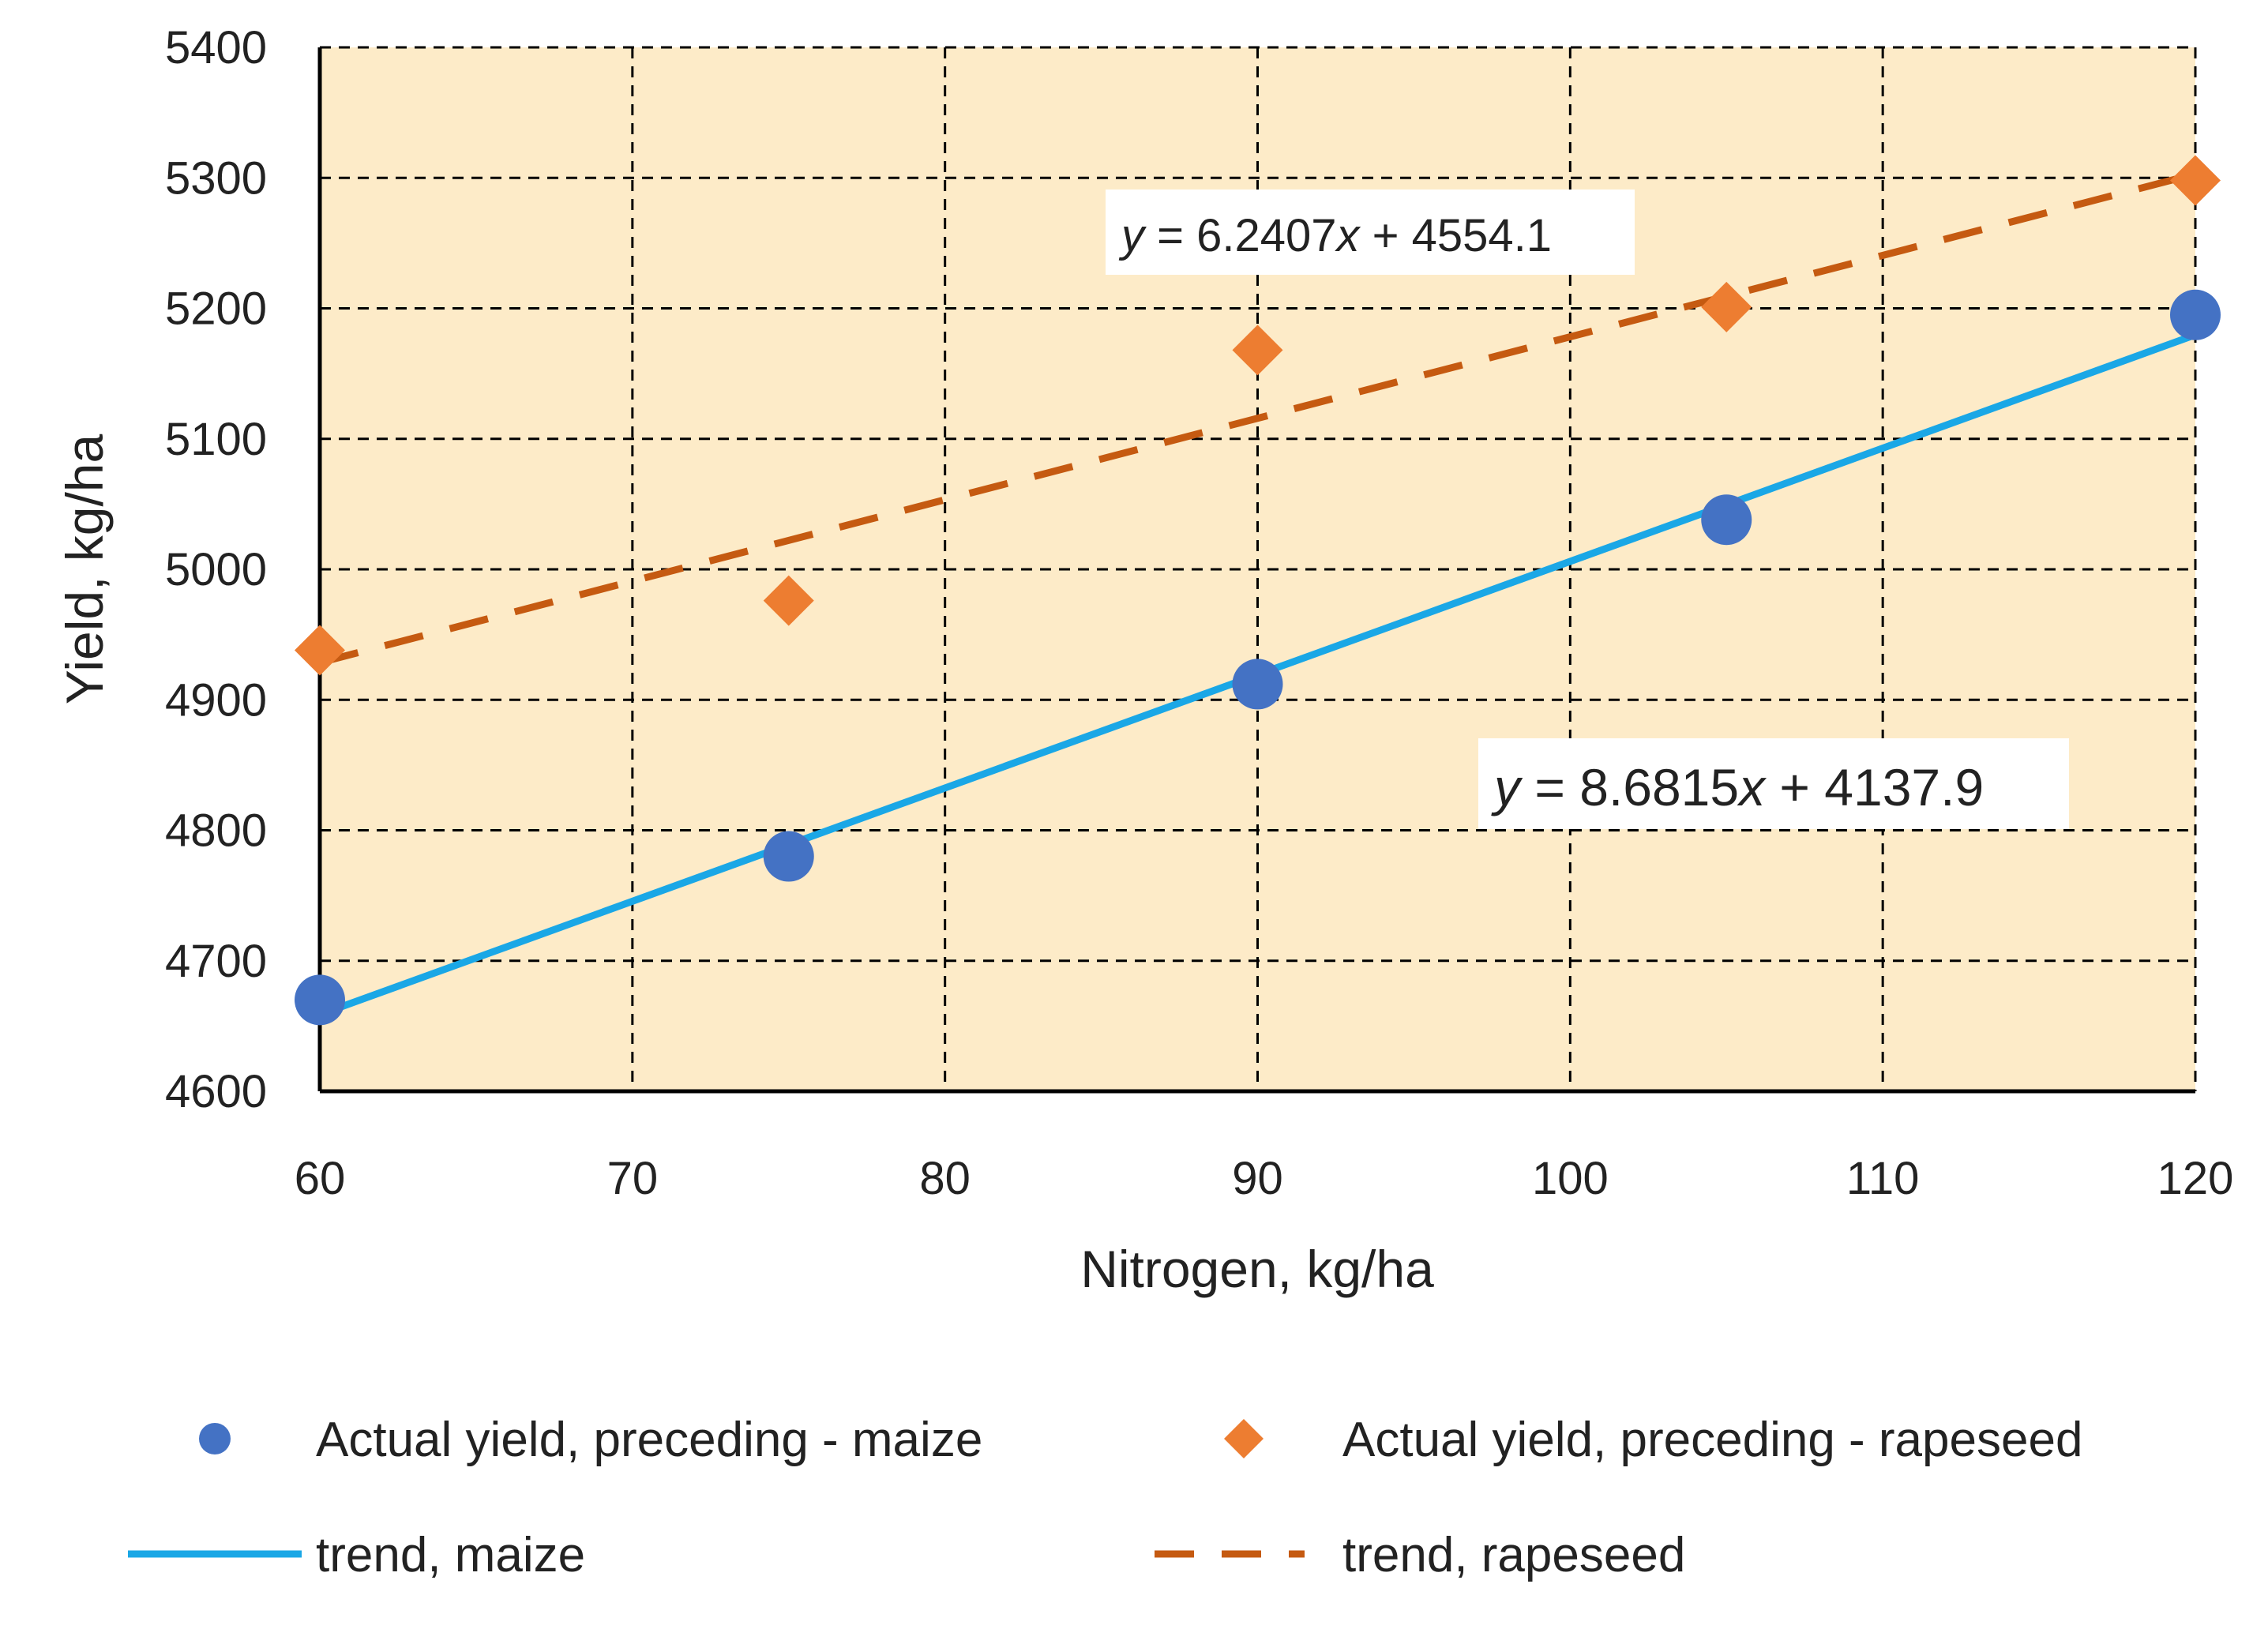 This screenshot has height=1644, width=2268. I want to click on y-tick-label: 4900, so click(216, 700).